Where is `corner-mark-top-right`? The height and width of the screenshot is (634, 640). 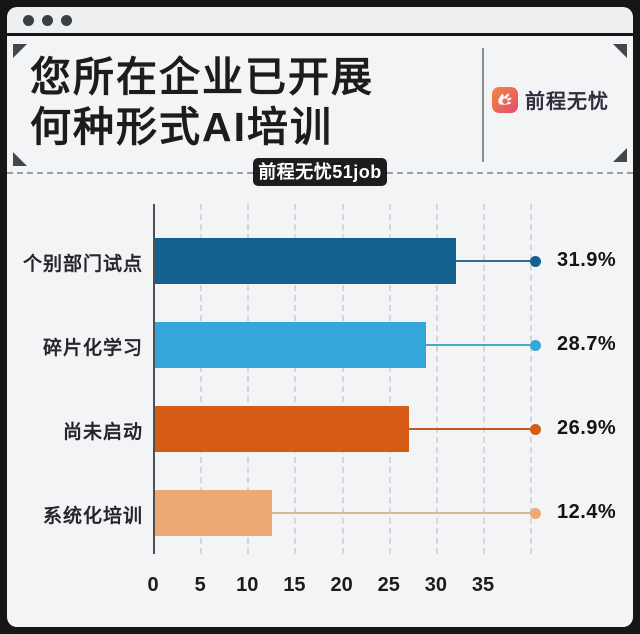
corner-mark-top-right is located at coordinates (620, 51).